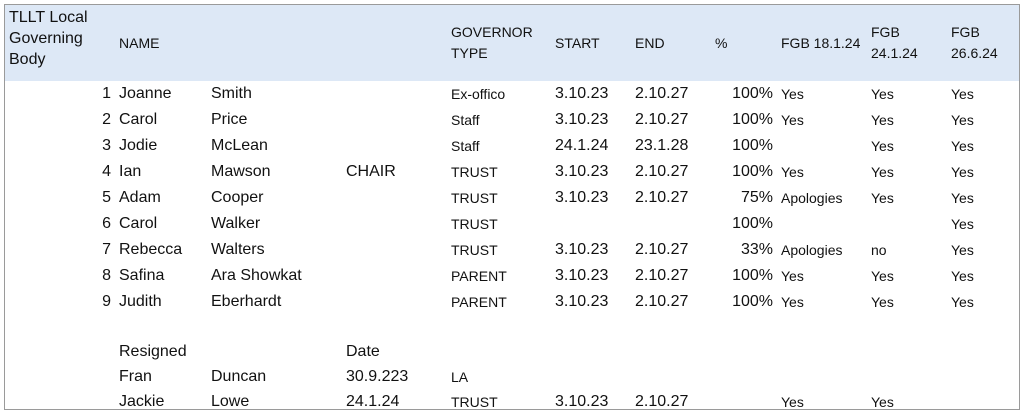 This screenshot has width=1024, height=414. What do you see at coordinates (161, 43) in the screenshot?
I see `first-name-cell: NAME` at bounding box center [161, 43].